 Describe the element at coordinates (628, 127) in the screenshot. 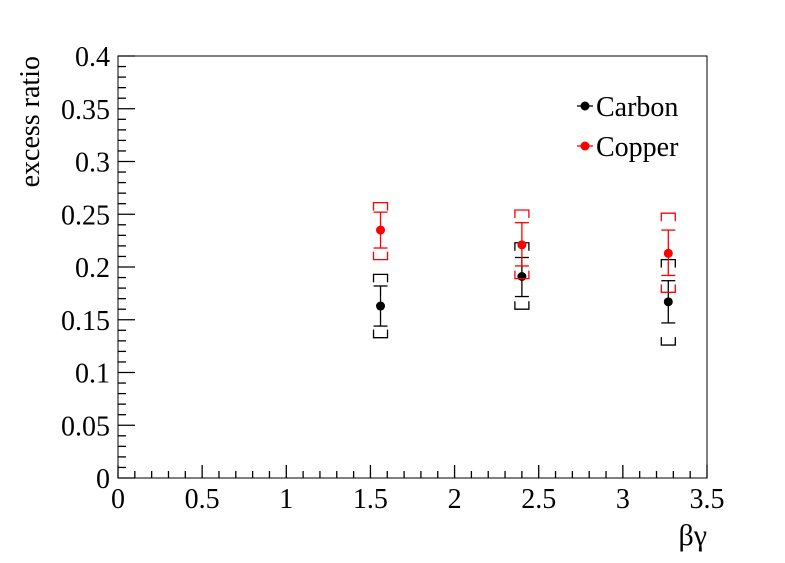

I see `legend: Carbon Copper` at that location.